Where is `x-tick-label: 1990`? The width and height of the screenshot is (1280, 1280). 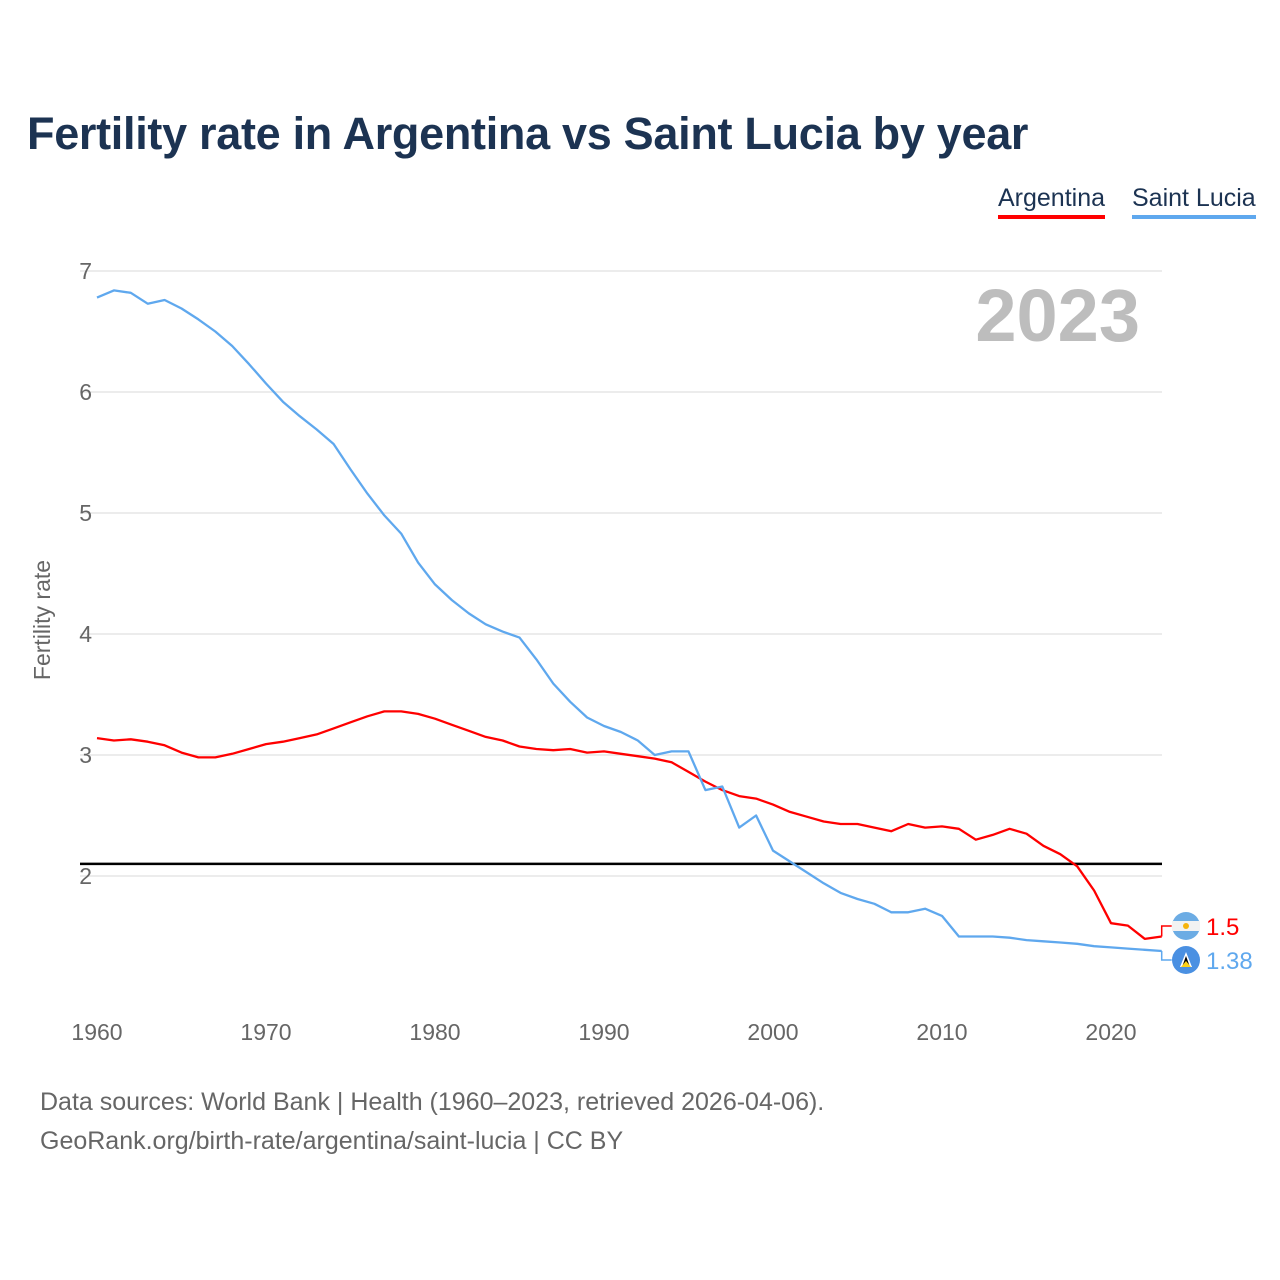 x-tick-label: 1990 is located at coordinates (603, 1032).